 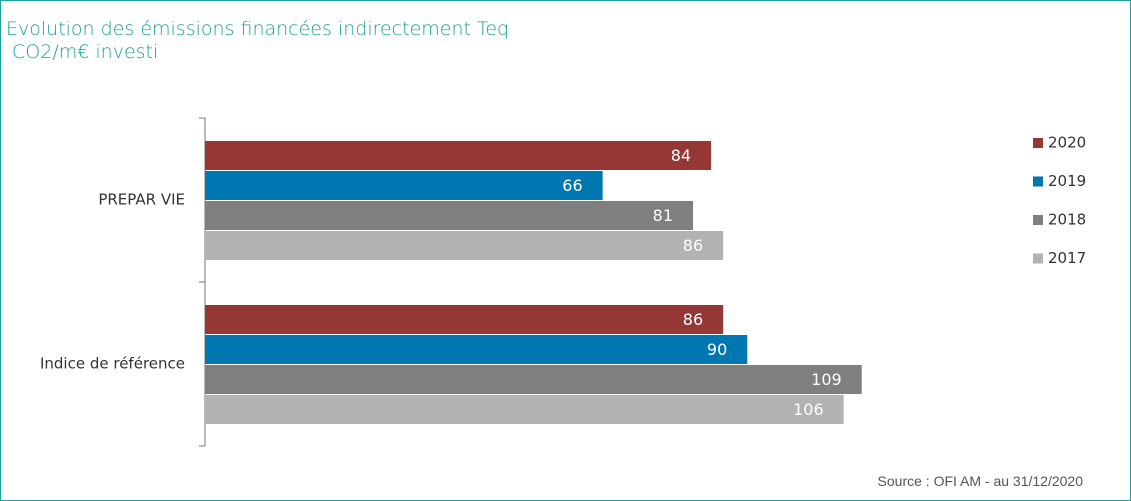 I want to click on legend-label: 2018, so click(x=1067, y=220).